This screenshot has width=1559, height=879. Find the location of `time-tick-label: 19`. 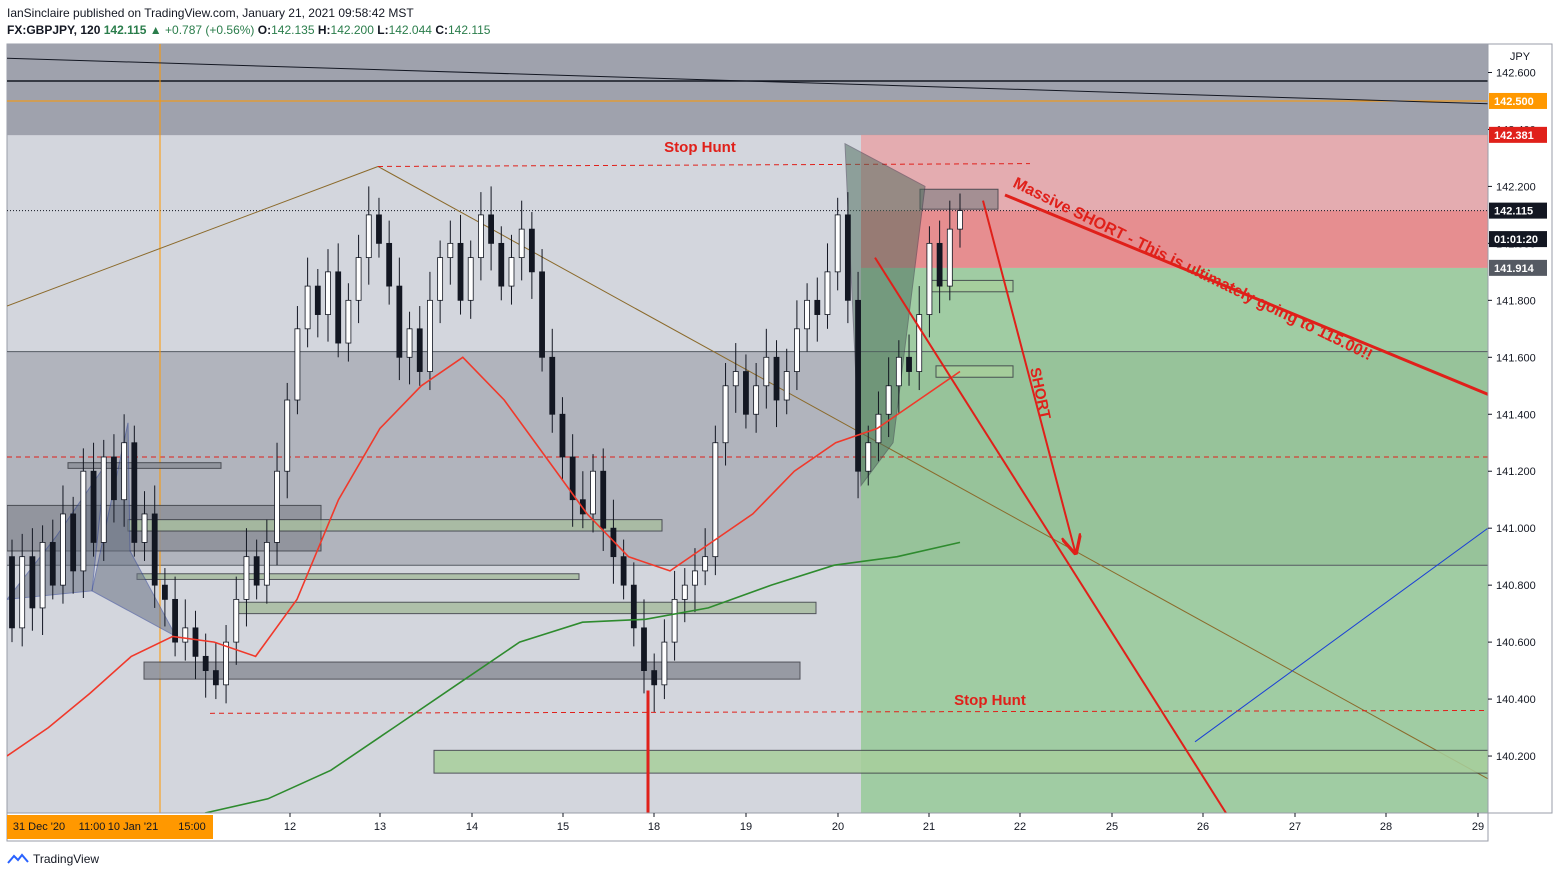

time-tick-label: 19 is located at coordinates (746, 827).